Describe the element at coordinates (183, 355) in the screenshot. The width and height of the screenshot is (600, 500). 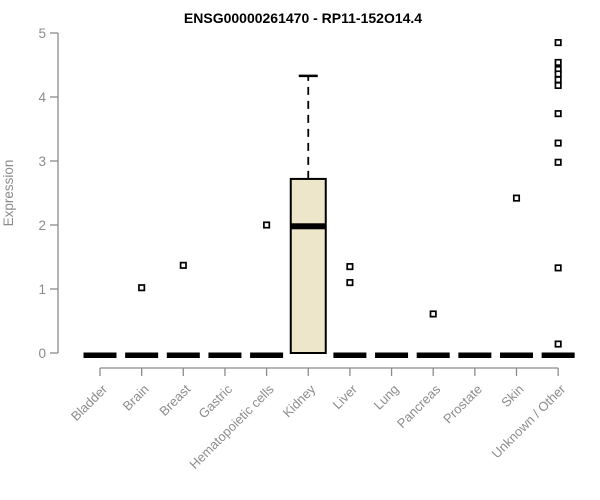
I see `collapsed-box-breast` at that location.